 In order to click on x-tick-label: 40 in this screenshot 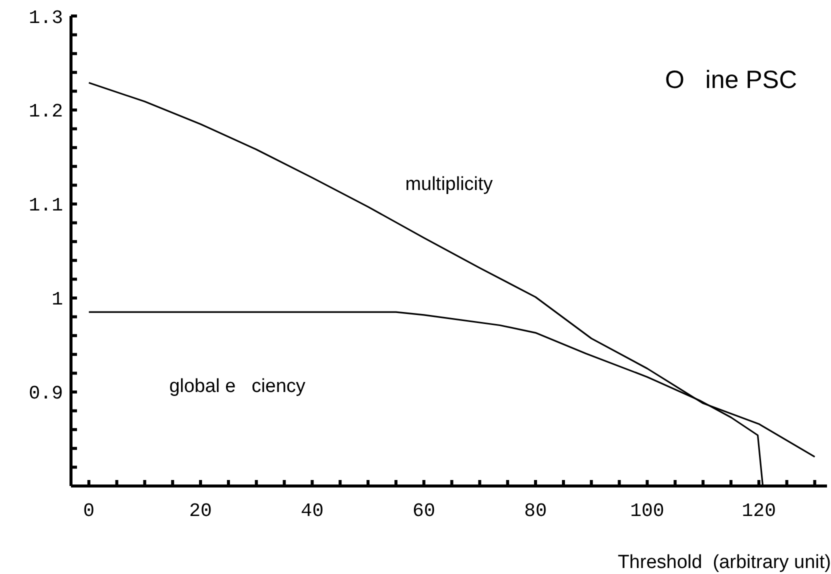, I will do `click(312, 511)`.